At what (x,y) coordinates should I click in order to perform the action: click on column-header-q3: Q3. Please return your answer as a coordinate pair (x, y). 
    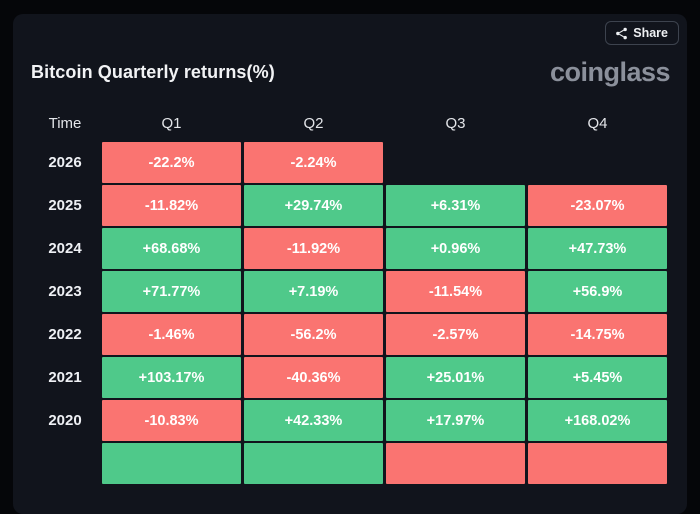
    Looking at the image, I should click on (455, 123).